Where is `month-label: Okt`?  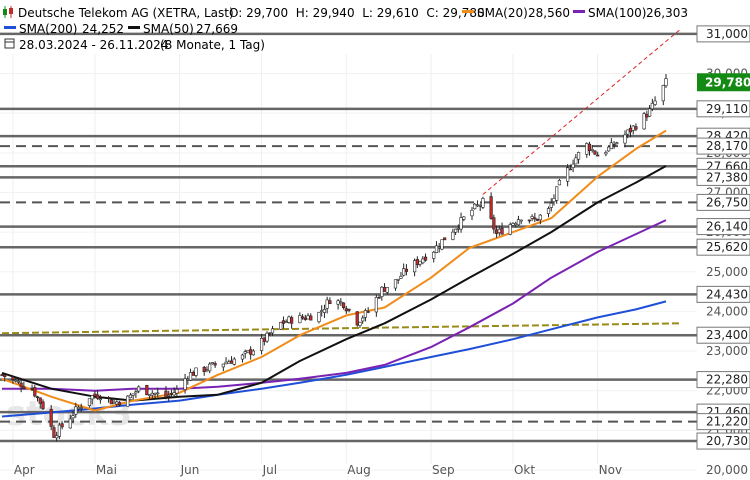 month-label: Okt is located at coordinates (524, 470).